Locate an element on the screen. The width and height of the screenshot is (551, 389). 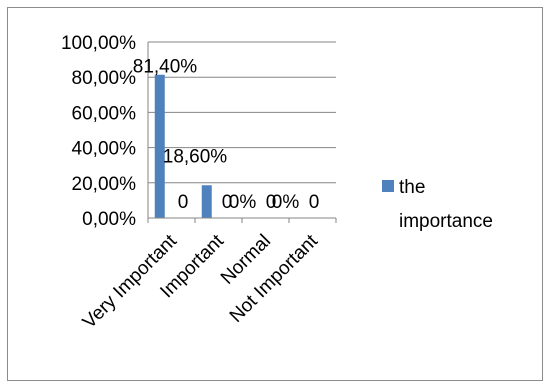
bars is located at coordinates (183, 146).